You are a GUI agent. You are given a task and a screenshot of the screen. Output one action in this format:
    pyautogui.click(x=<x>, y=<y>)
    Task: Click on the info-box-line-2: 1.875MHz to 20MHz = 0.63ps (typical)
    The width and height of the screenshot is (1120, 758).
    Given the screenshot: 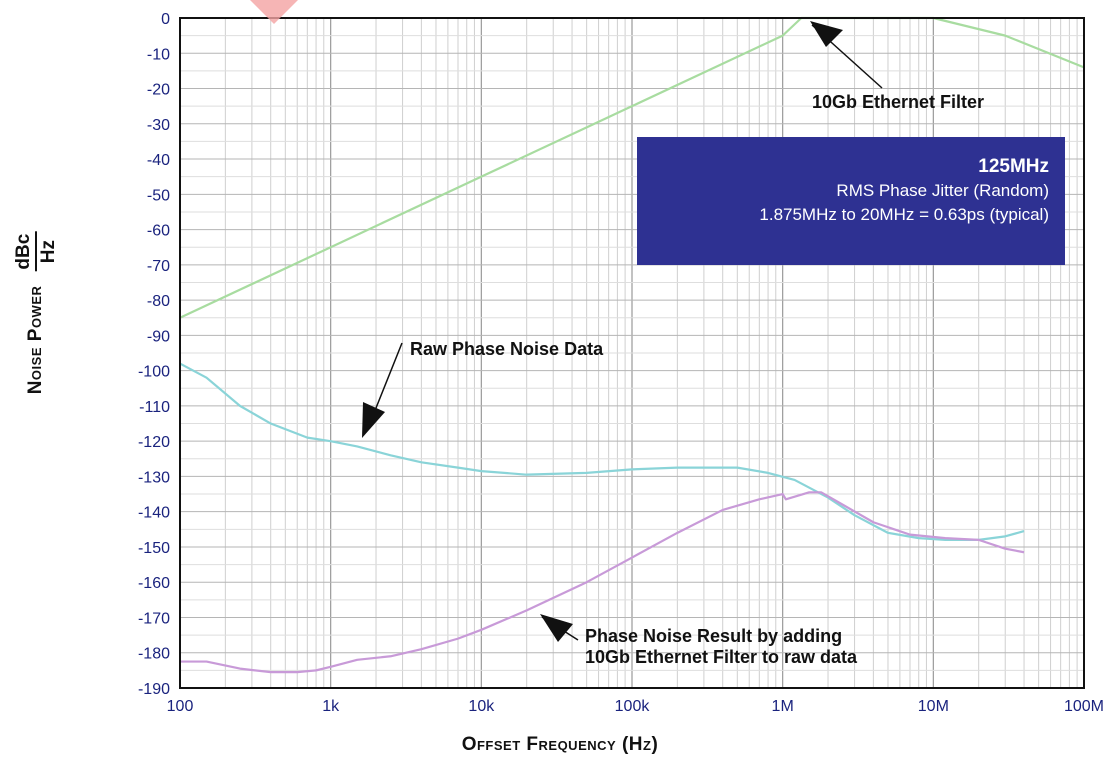 What is the action you would take?
    pyautogui.click(x=904, y=214)
    